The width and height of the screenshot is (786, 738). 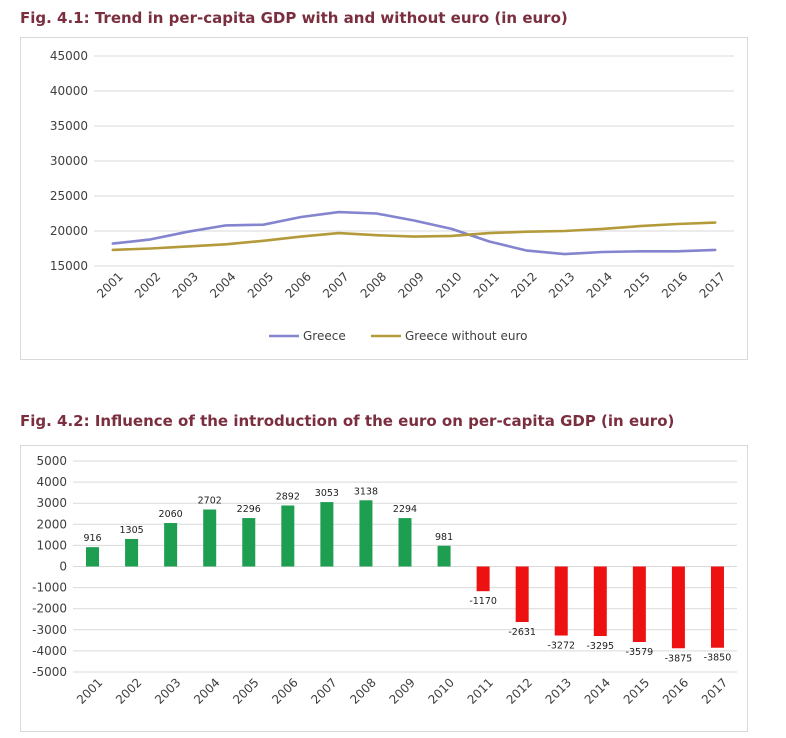 What do you see at coordinates (92, 538) in the screenshot?
I see `data-label: 916` at bounding box center [92, 538].